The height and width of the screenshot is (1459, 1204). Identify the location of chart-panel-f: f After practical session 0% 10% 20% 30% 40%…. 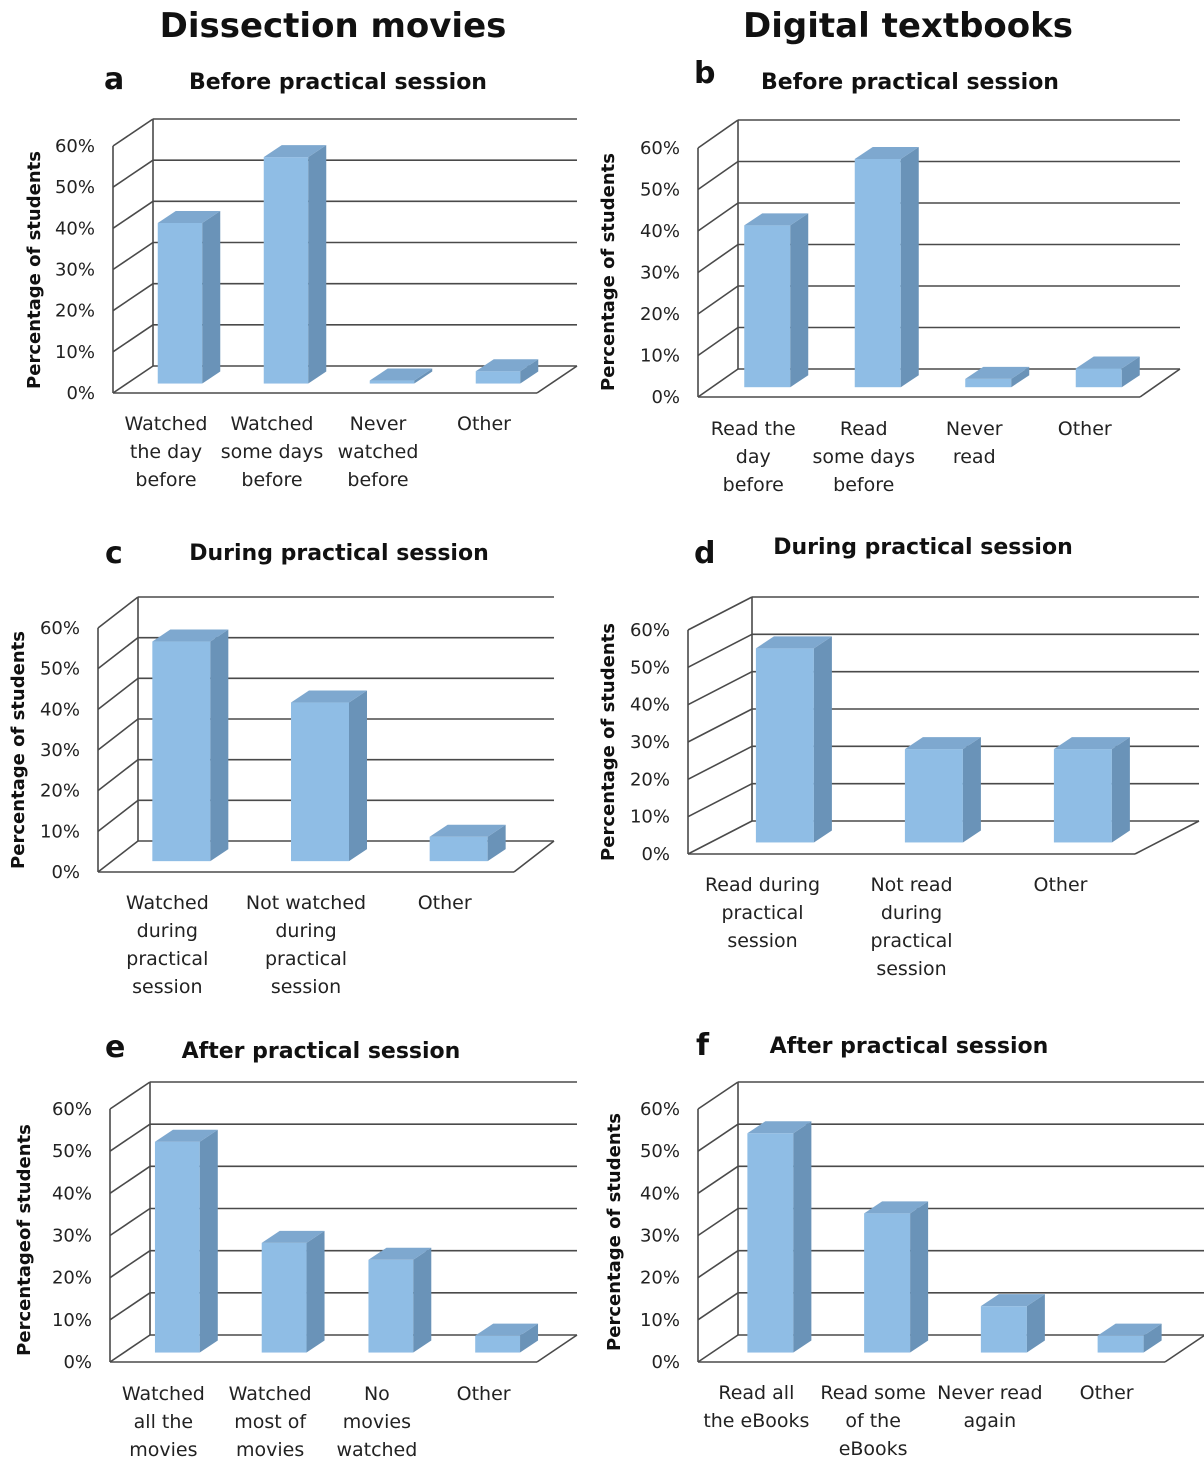
(904, 1243).